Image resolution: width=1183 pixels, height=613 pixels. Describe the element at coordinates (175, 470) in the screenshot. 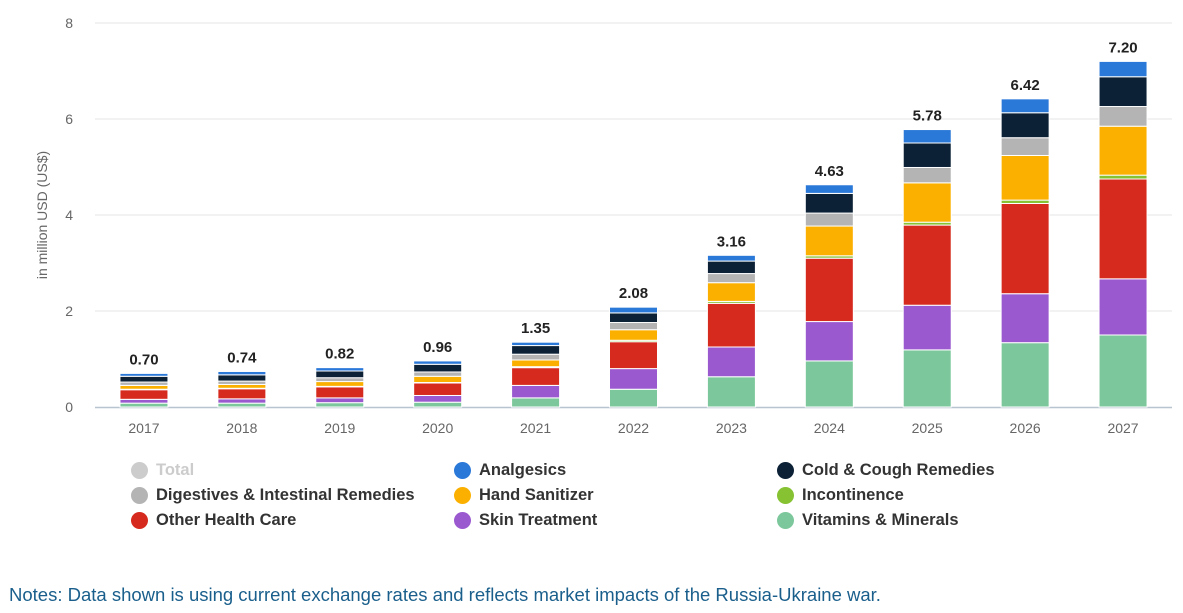

I see `legend-label: Total` at that location.